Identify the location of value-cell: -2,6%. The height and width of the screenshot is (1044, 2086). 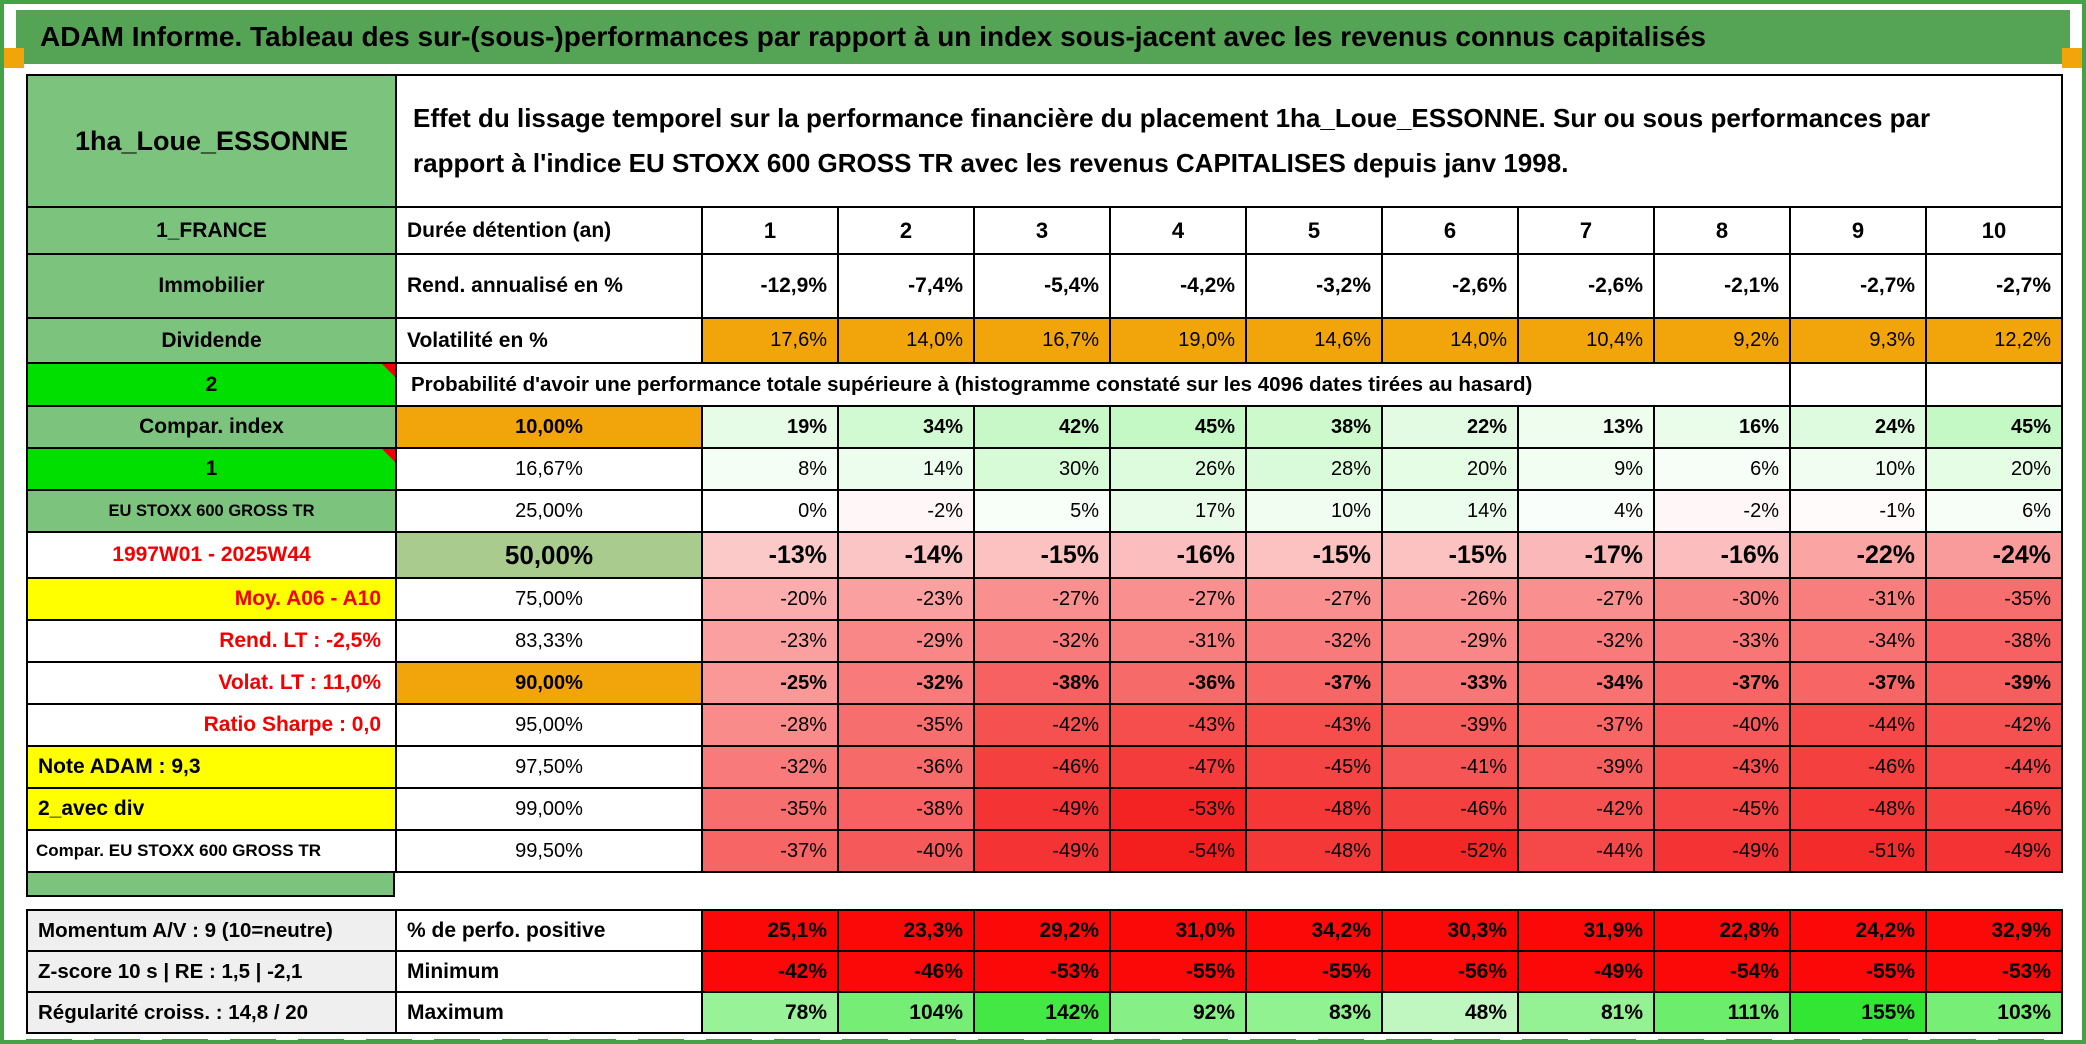
(1586, 286).